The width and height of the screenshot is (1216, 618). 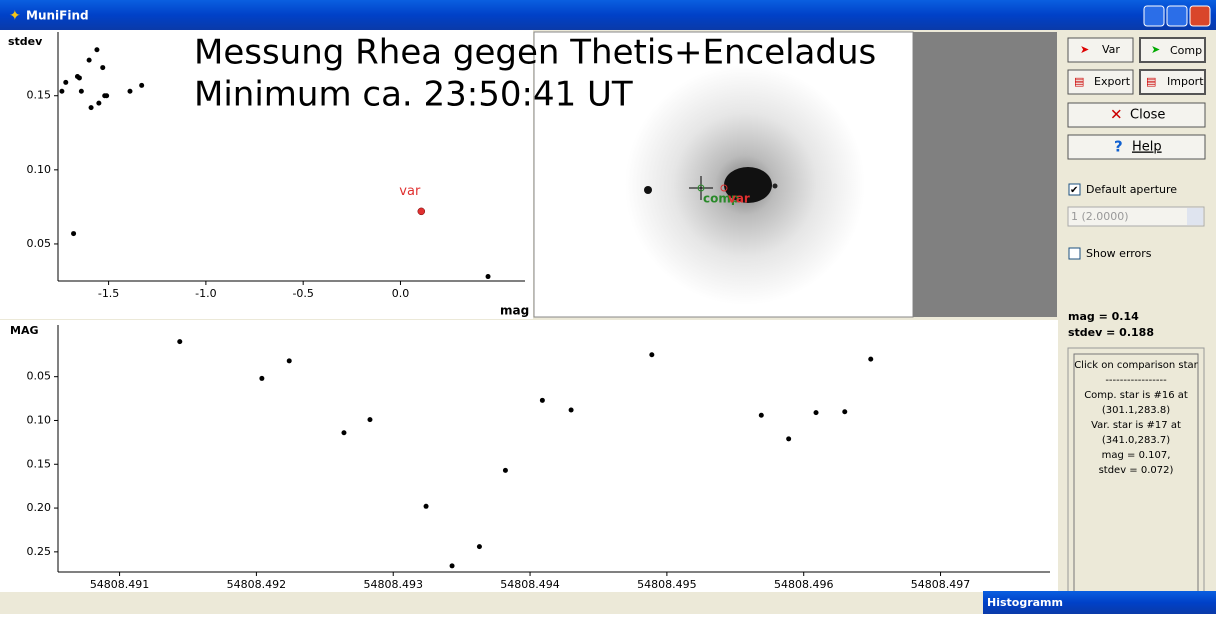 What do you see at coordinates (1112, 81) in the screenshot?
I see `button-label: Export` at bounding box center [1112, 81].